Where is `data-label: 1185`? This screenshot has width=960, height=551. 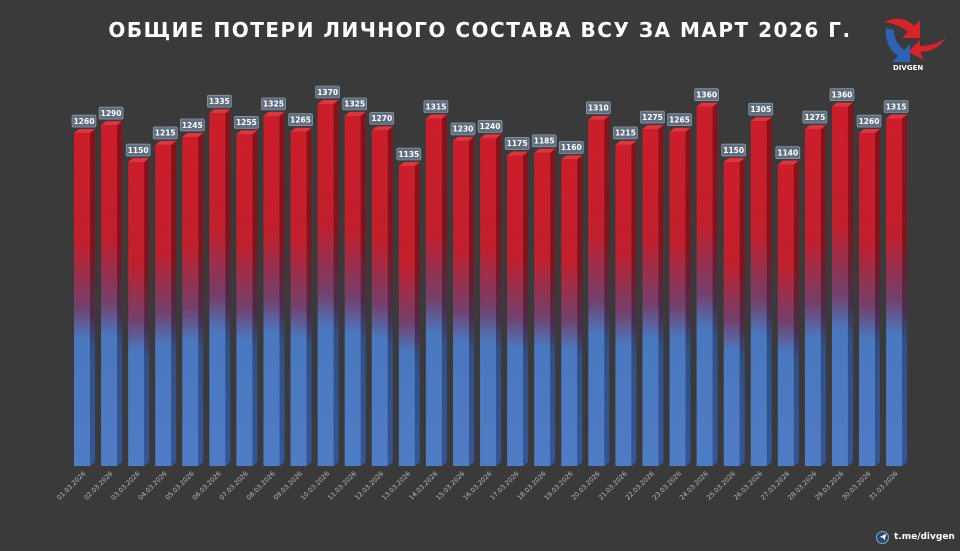
data-label: 1185 is located at coordinates (544, 141).